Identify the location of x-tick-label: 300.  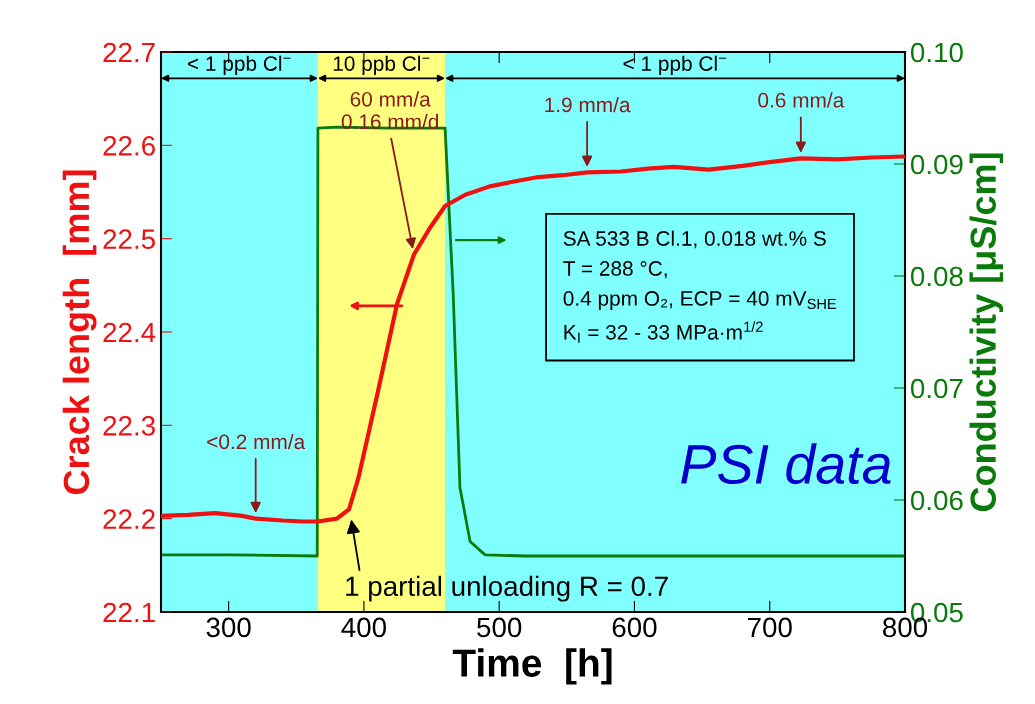
(228, 627).